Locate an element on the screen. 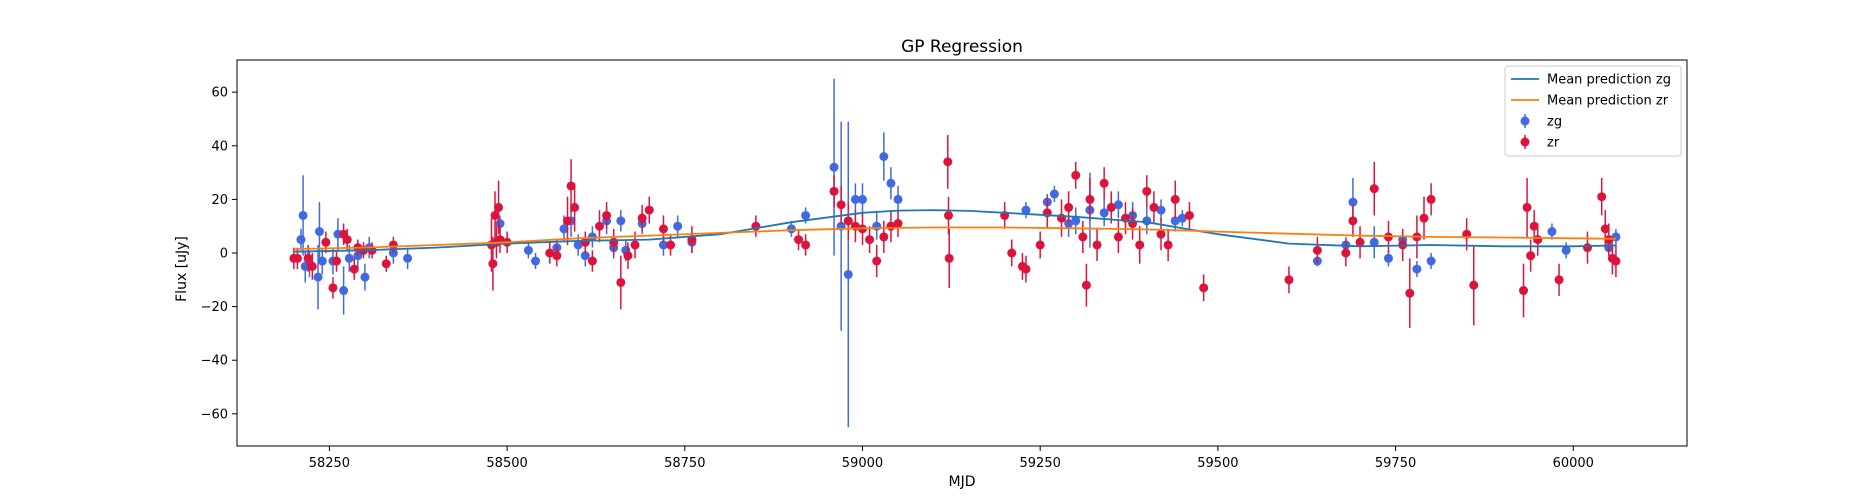 Image resolution: width=1875 pixels, height=500 pixels. x-tick-label: 59000 is located at coordinates (862, 463).